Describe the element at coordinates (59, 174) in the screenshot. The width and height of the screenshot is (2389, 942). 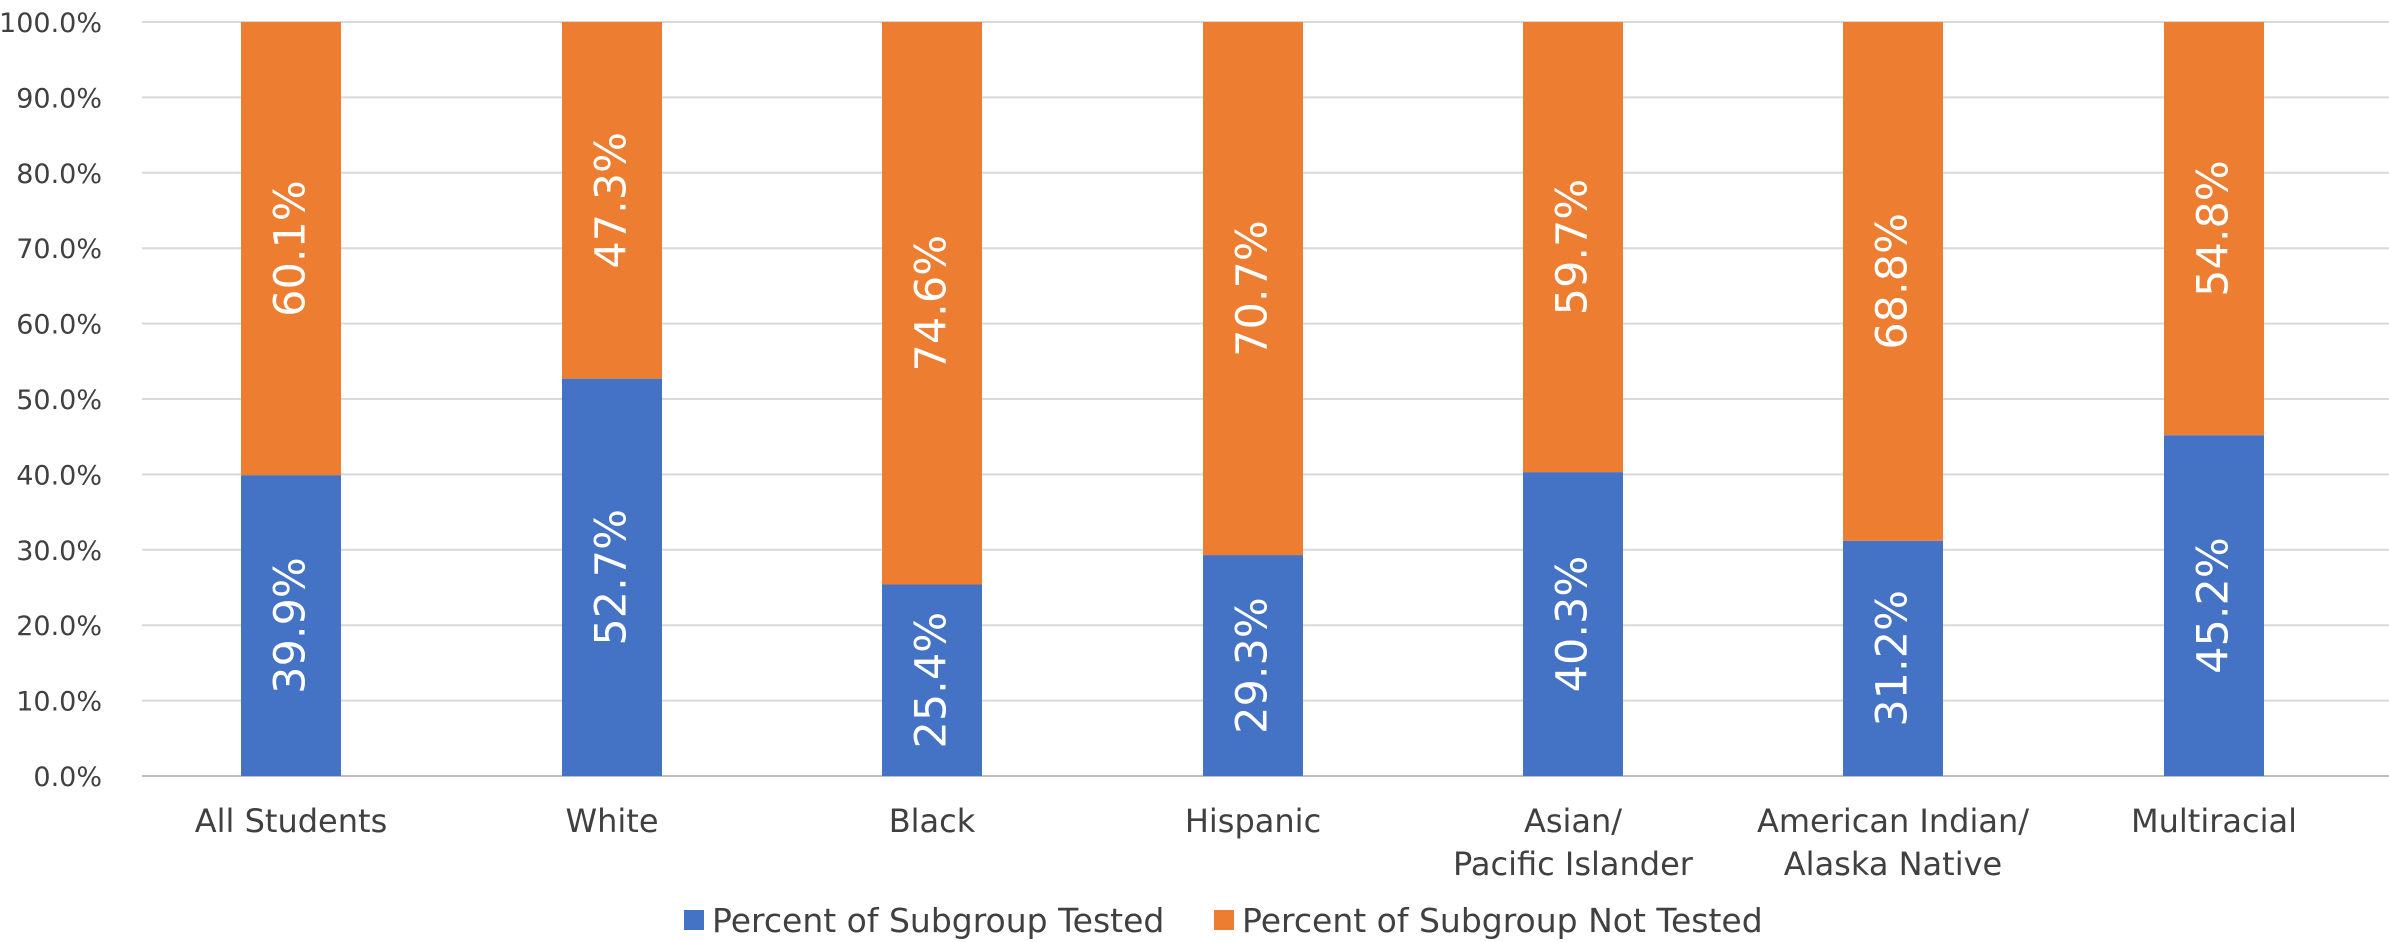
I see `y-tick-label: 80.0%` at that location.